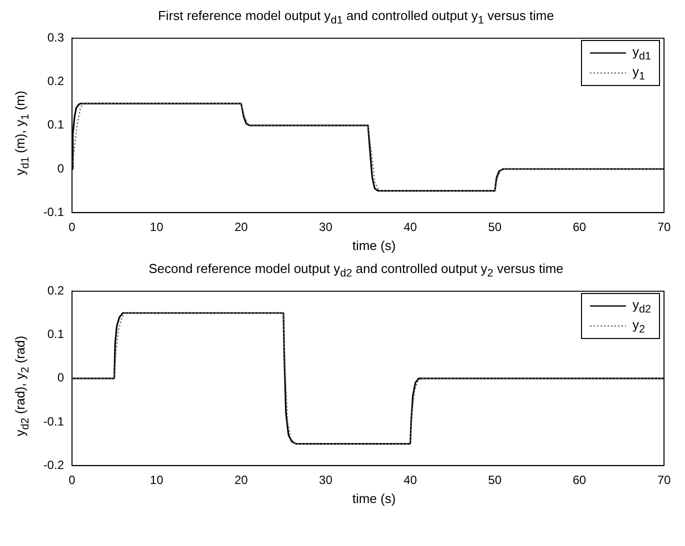 This screenshot has width=685, height=546. I want to click on legend-label: y$_{2}$, so click(638, 326).